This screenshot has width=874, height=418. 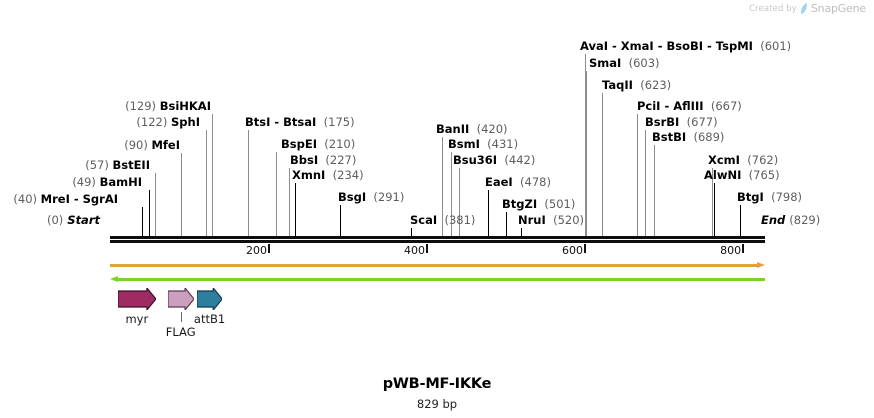 I want to click on restriction-site-label: NruI (520), so click(x=551, y=220).